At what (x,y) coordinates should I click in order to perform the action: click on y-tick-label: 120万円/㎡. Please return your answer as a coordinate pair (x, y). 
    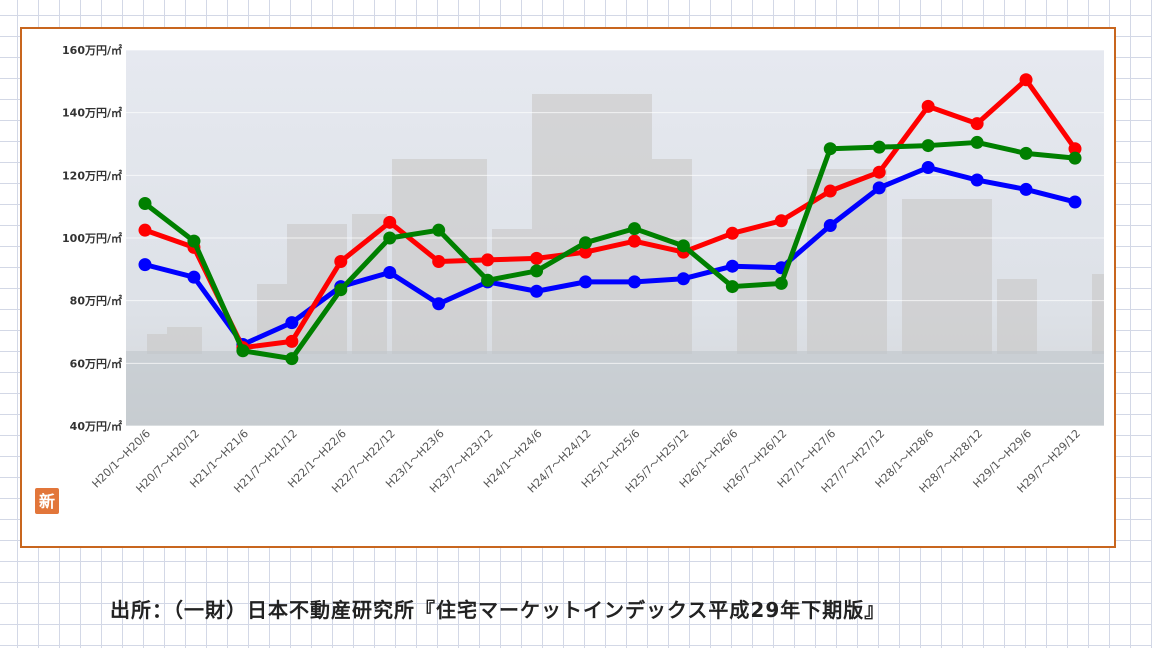
    Looking at the image, I should click on (92, 175).